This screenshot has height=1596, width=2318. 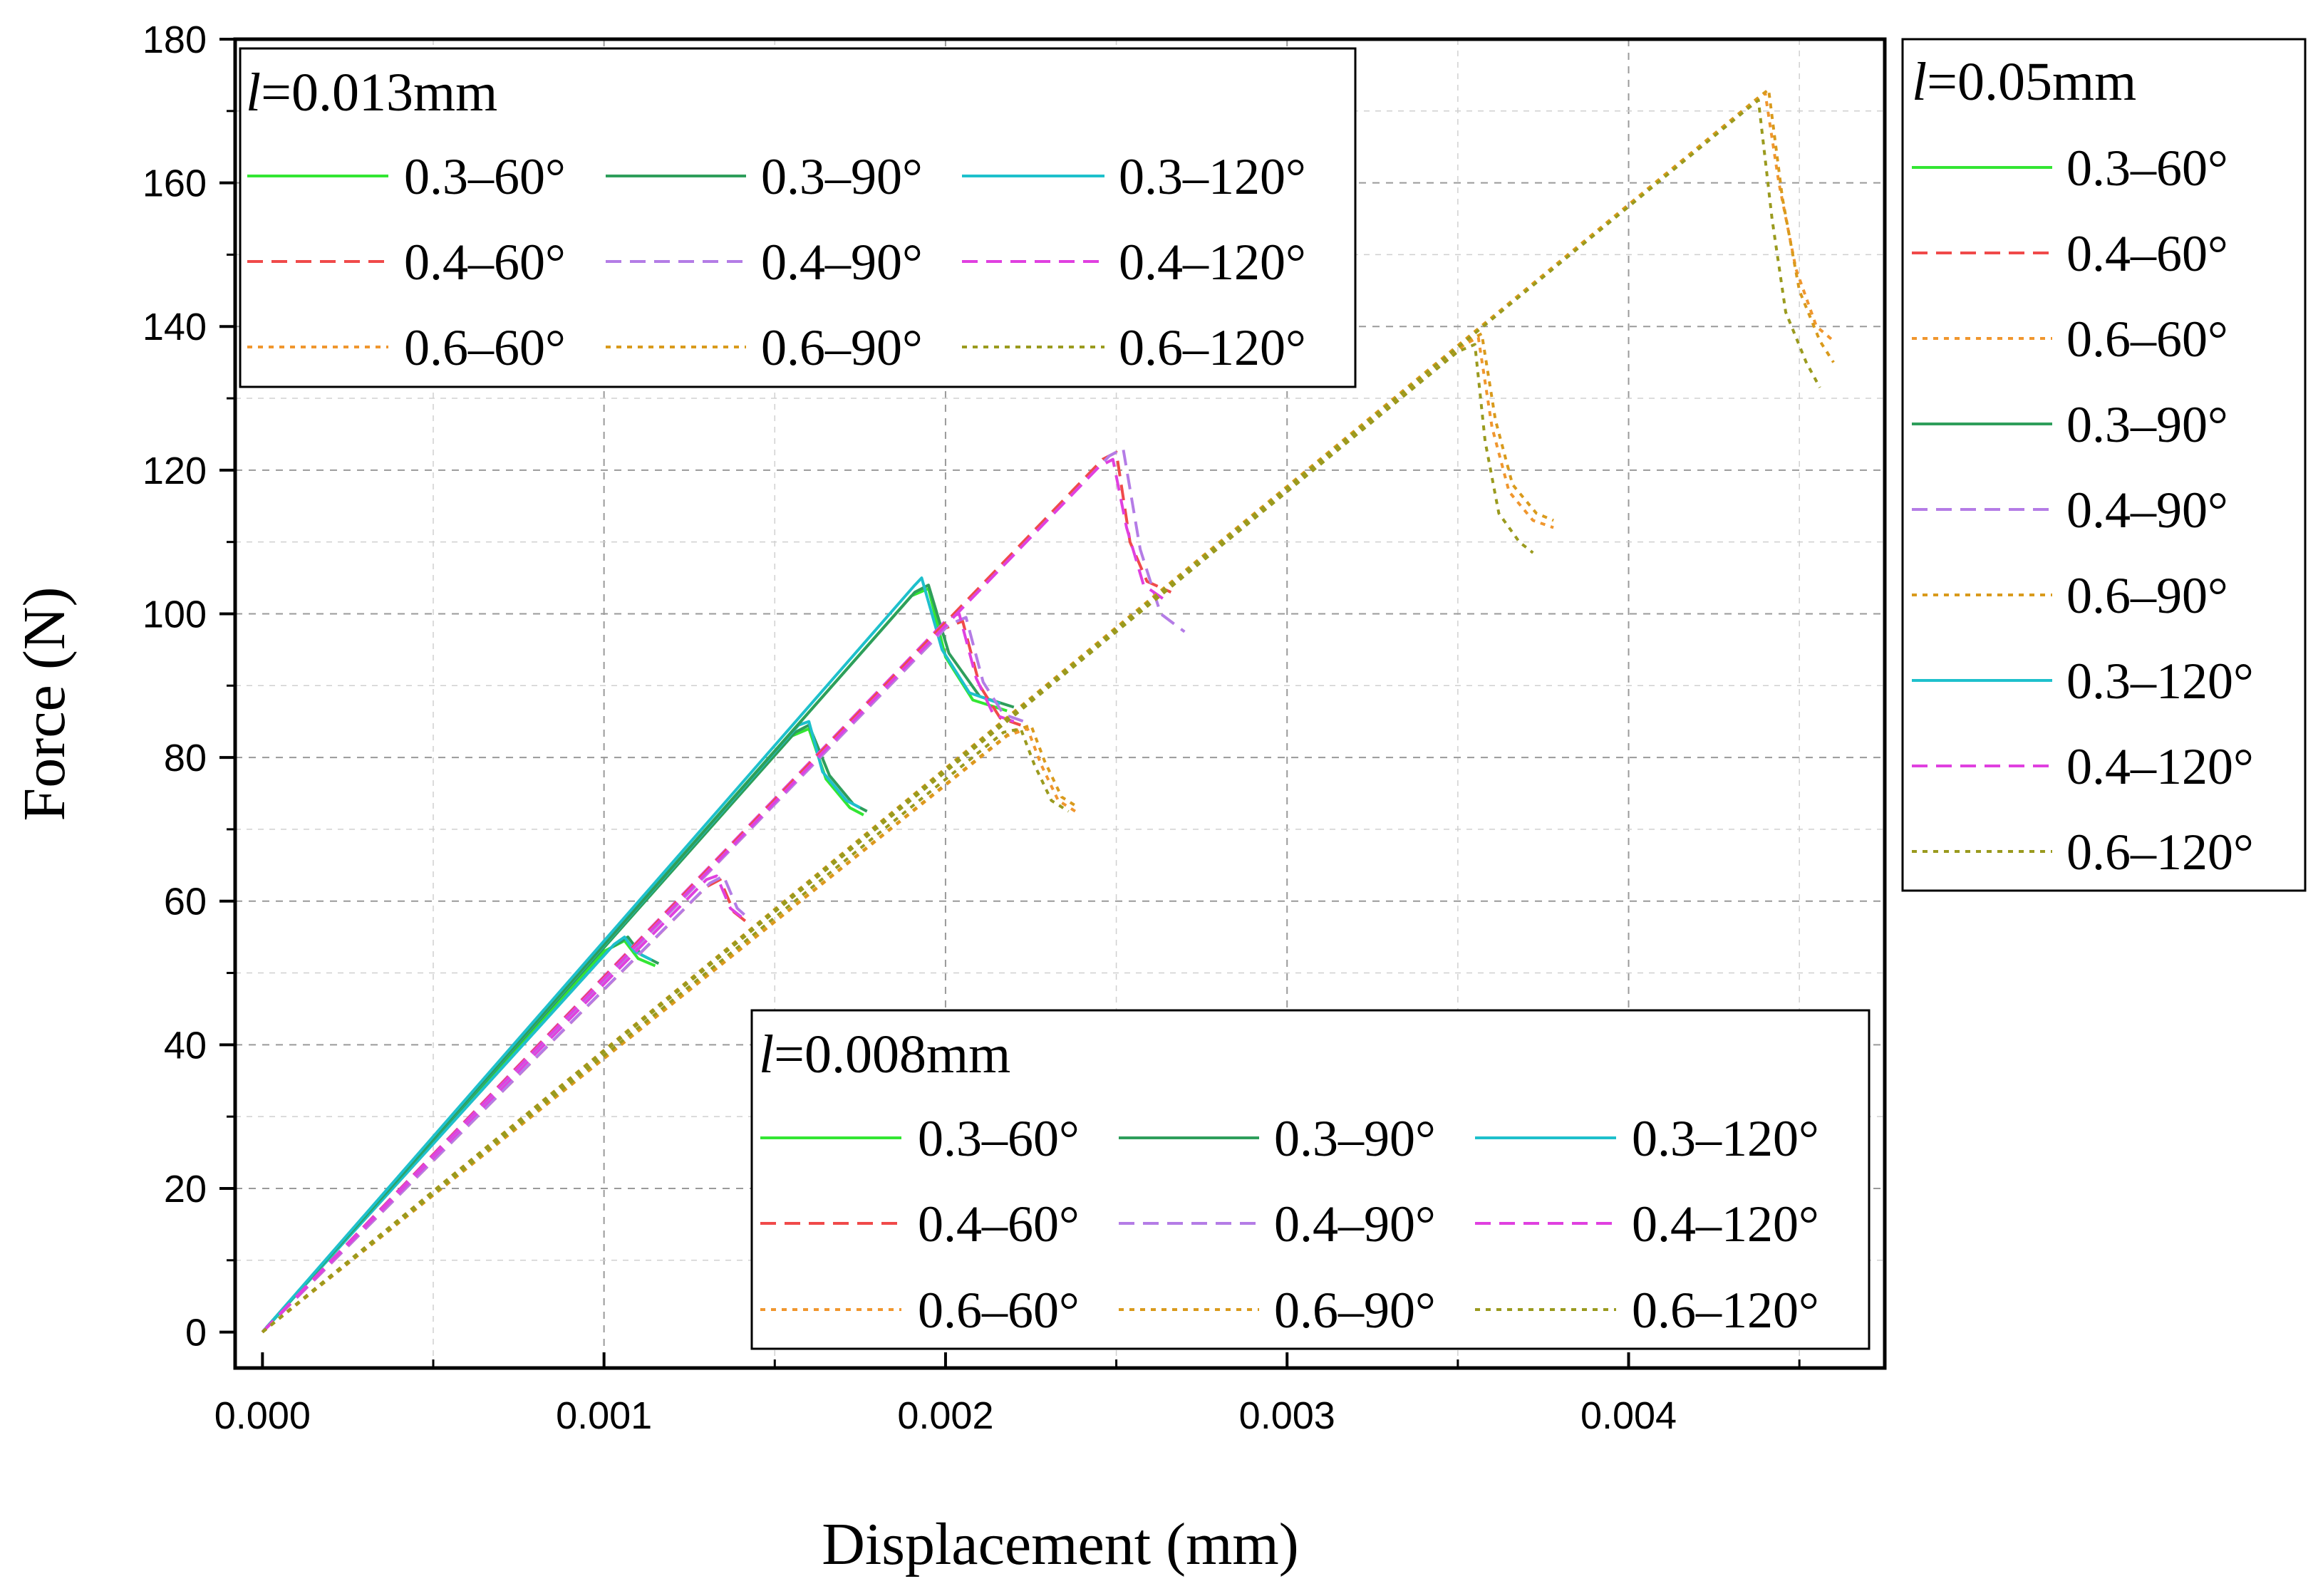 What do you see at coordinates (44, 704) in the screenshot?
I see `y-axis-title: Force (N)` at bounding box center [44, 704].